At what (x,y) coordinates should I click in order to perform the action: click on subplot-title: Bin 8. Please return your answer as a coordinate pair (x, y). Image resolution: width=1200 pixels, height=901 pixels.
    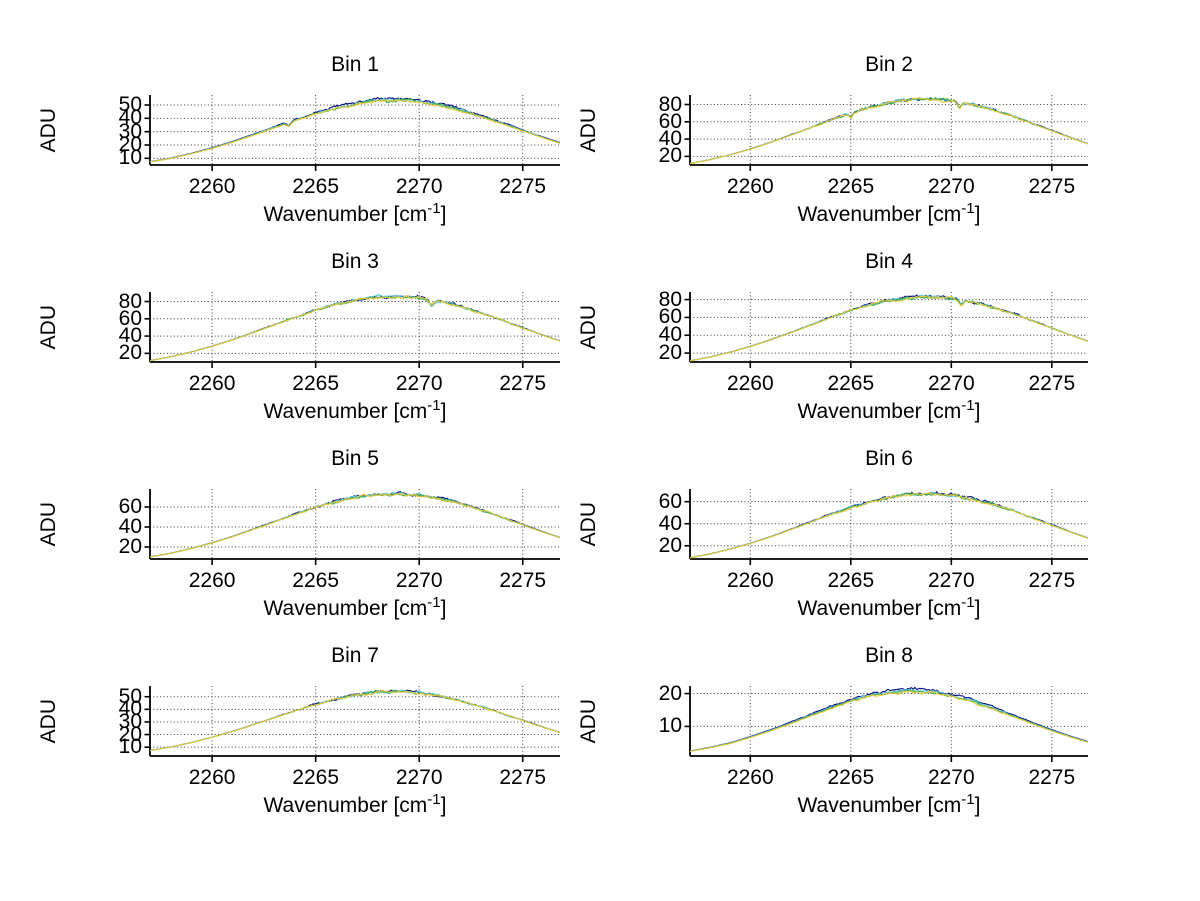
    Looking at the image, I should click on (889, 655).